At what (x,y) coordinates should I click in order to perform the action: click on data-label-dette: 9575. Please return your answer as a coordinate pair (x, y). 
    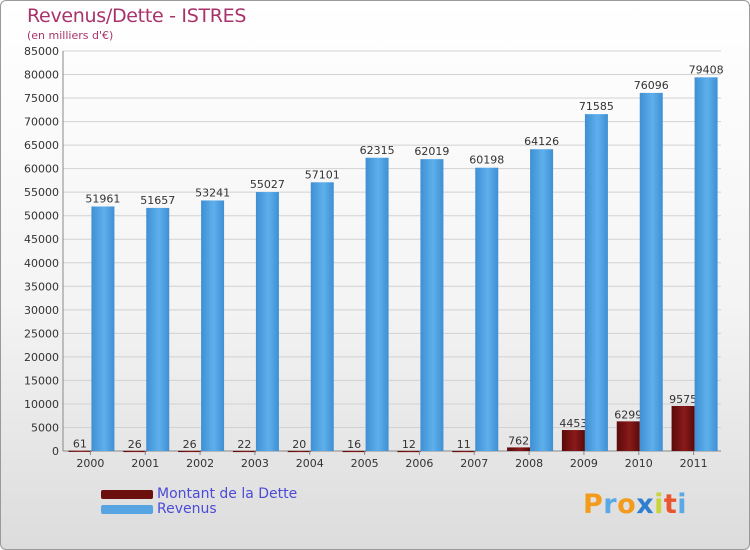
    Looking at the image, I should click on (683, 399).